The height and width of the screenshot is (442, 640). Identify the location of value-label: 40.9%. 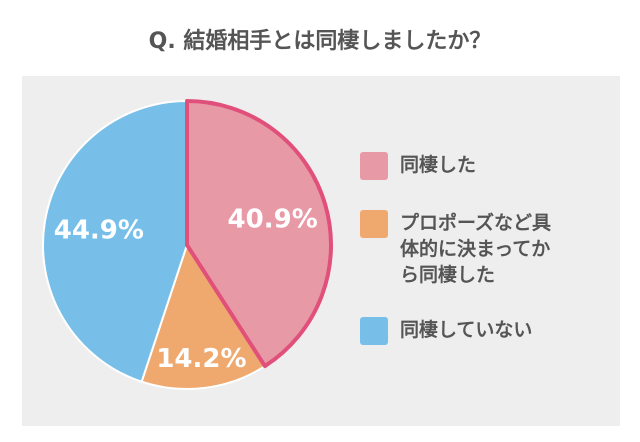
(273, 219).